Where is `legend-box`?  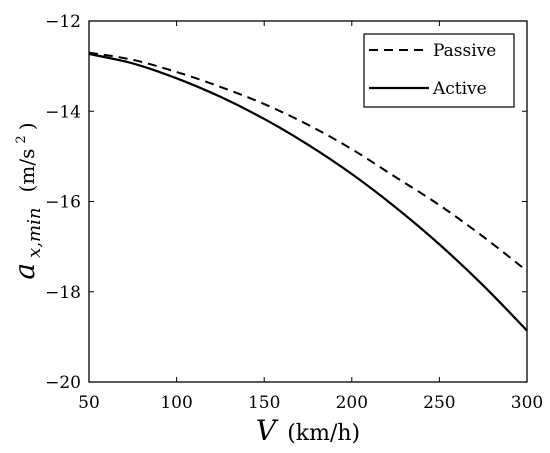
legend-box is located at coordinates (439, 70).